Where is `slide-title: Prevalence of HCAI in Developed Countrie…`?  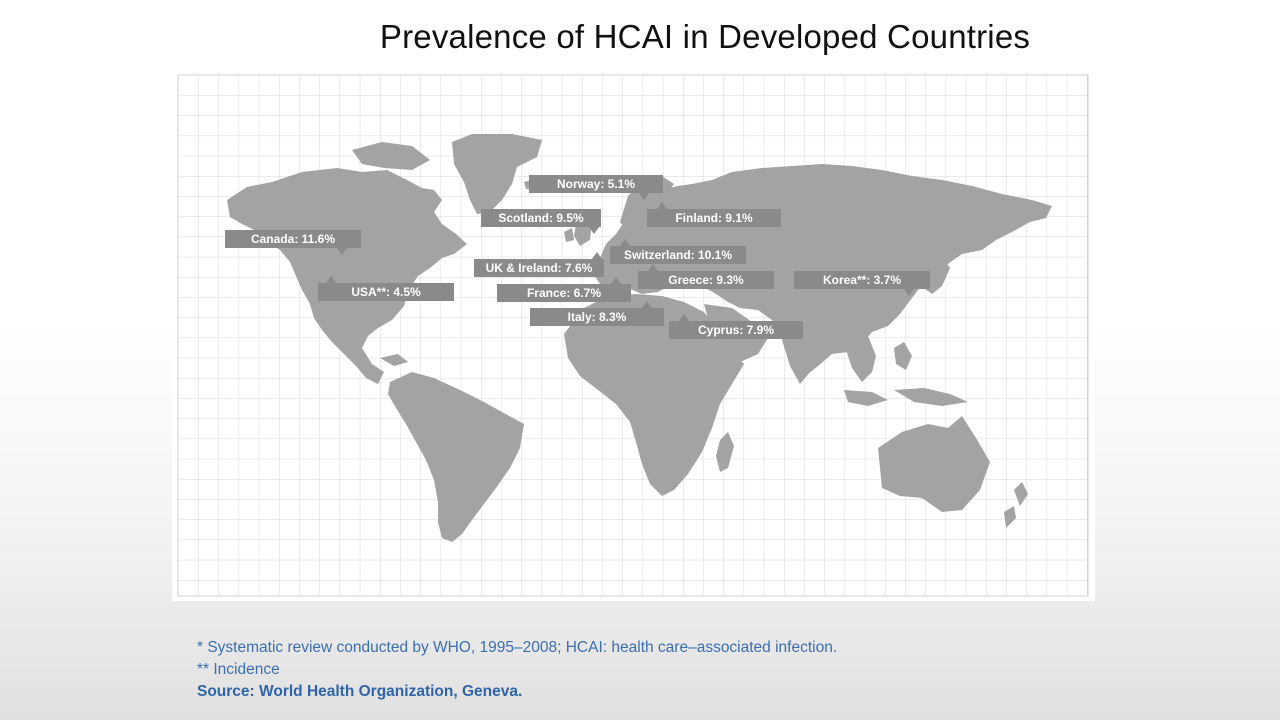
slide-title: Prevalence of HCAI in Developed Countrie… is located at coordinates (705, 36).